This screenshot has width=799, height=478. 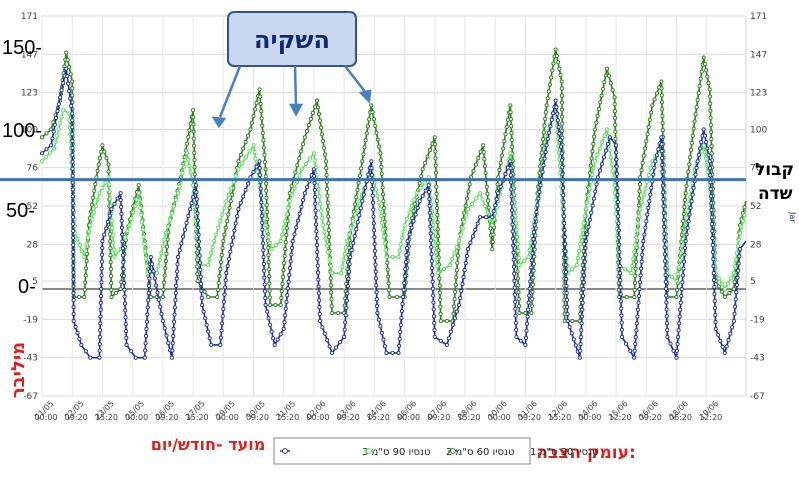 What do you see at coordinates (30, 320) in the screenshot?
I see `y-tick-label-left: -19` at bounding box center [30, 320].